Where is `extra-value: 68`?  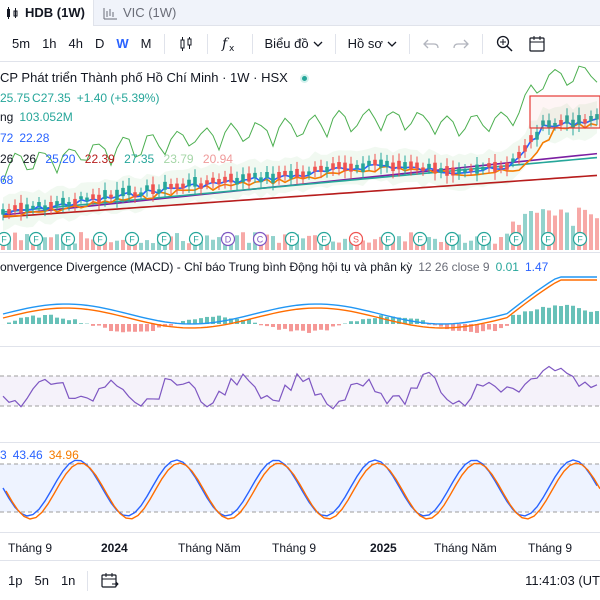 extra-value: 68 is located at coordinates (7, 180).